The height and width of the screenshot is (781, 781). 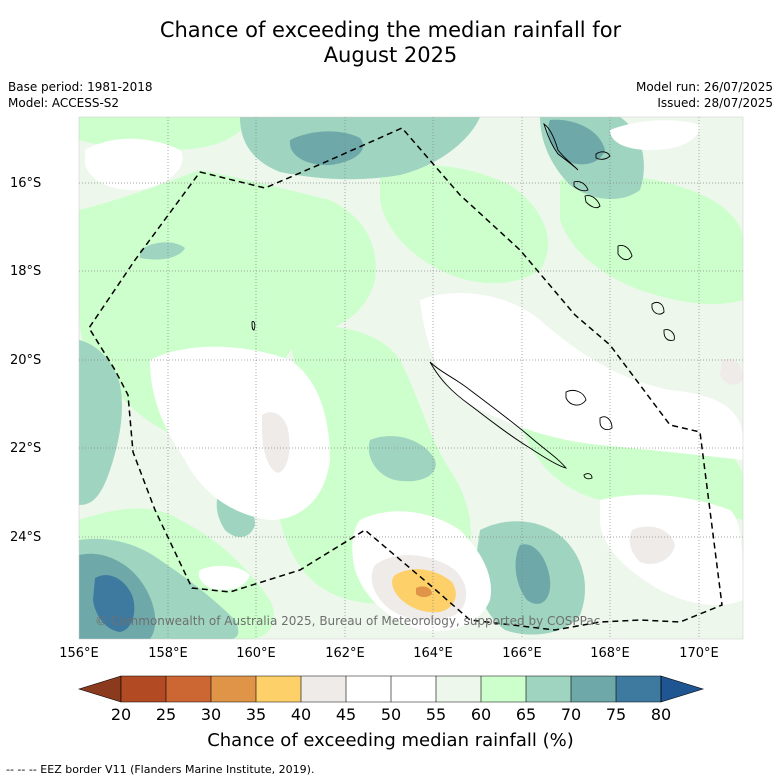 I want to click on region-60-65-north, so click(x=464, y=224).